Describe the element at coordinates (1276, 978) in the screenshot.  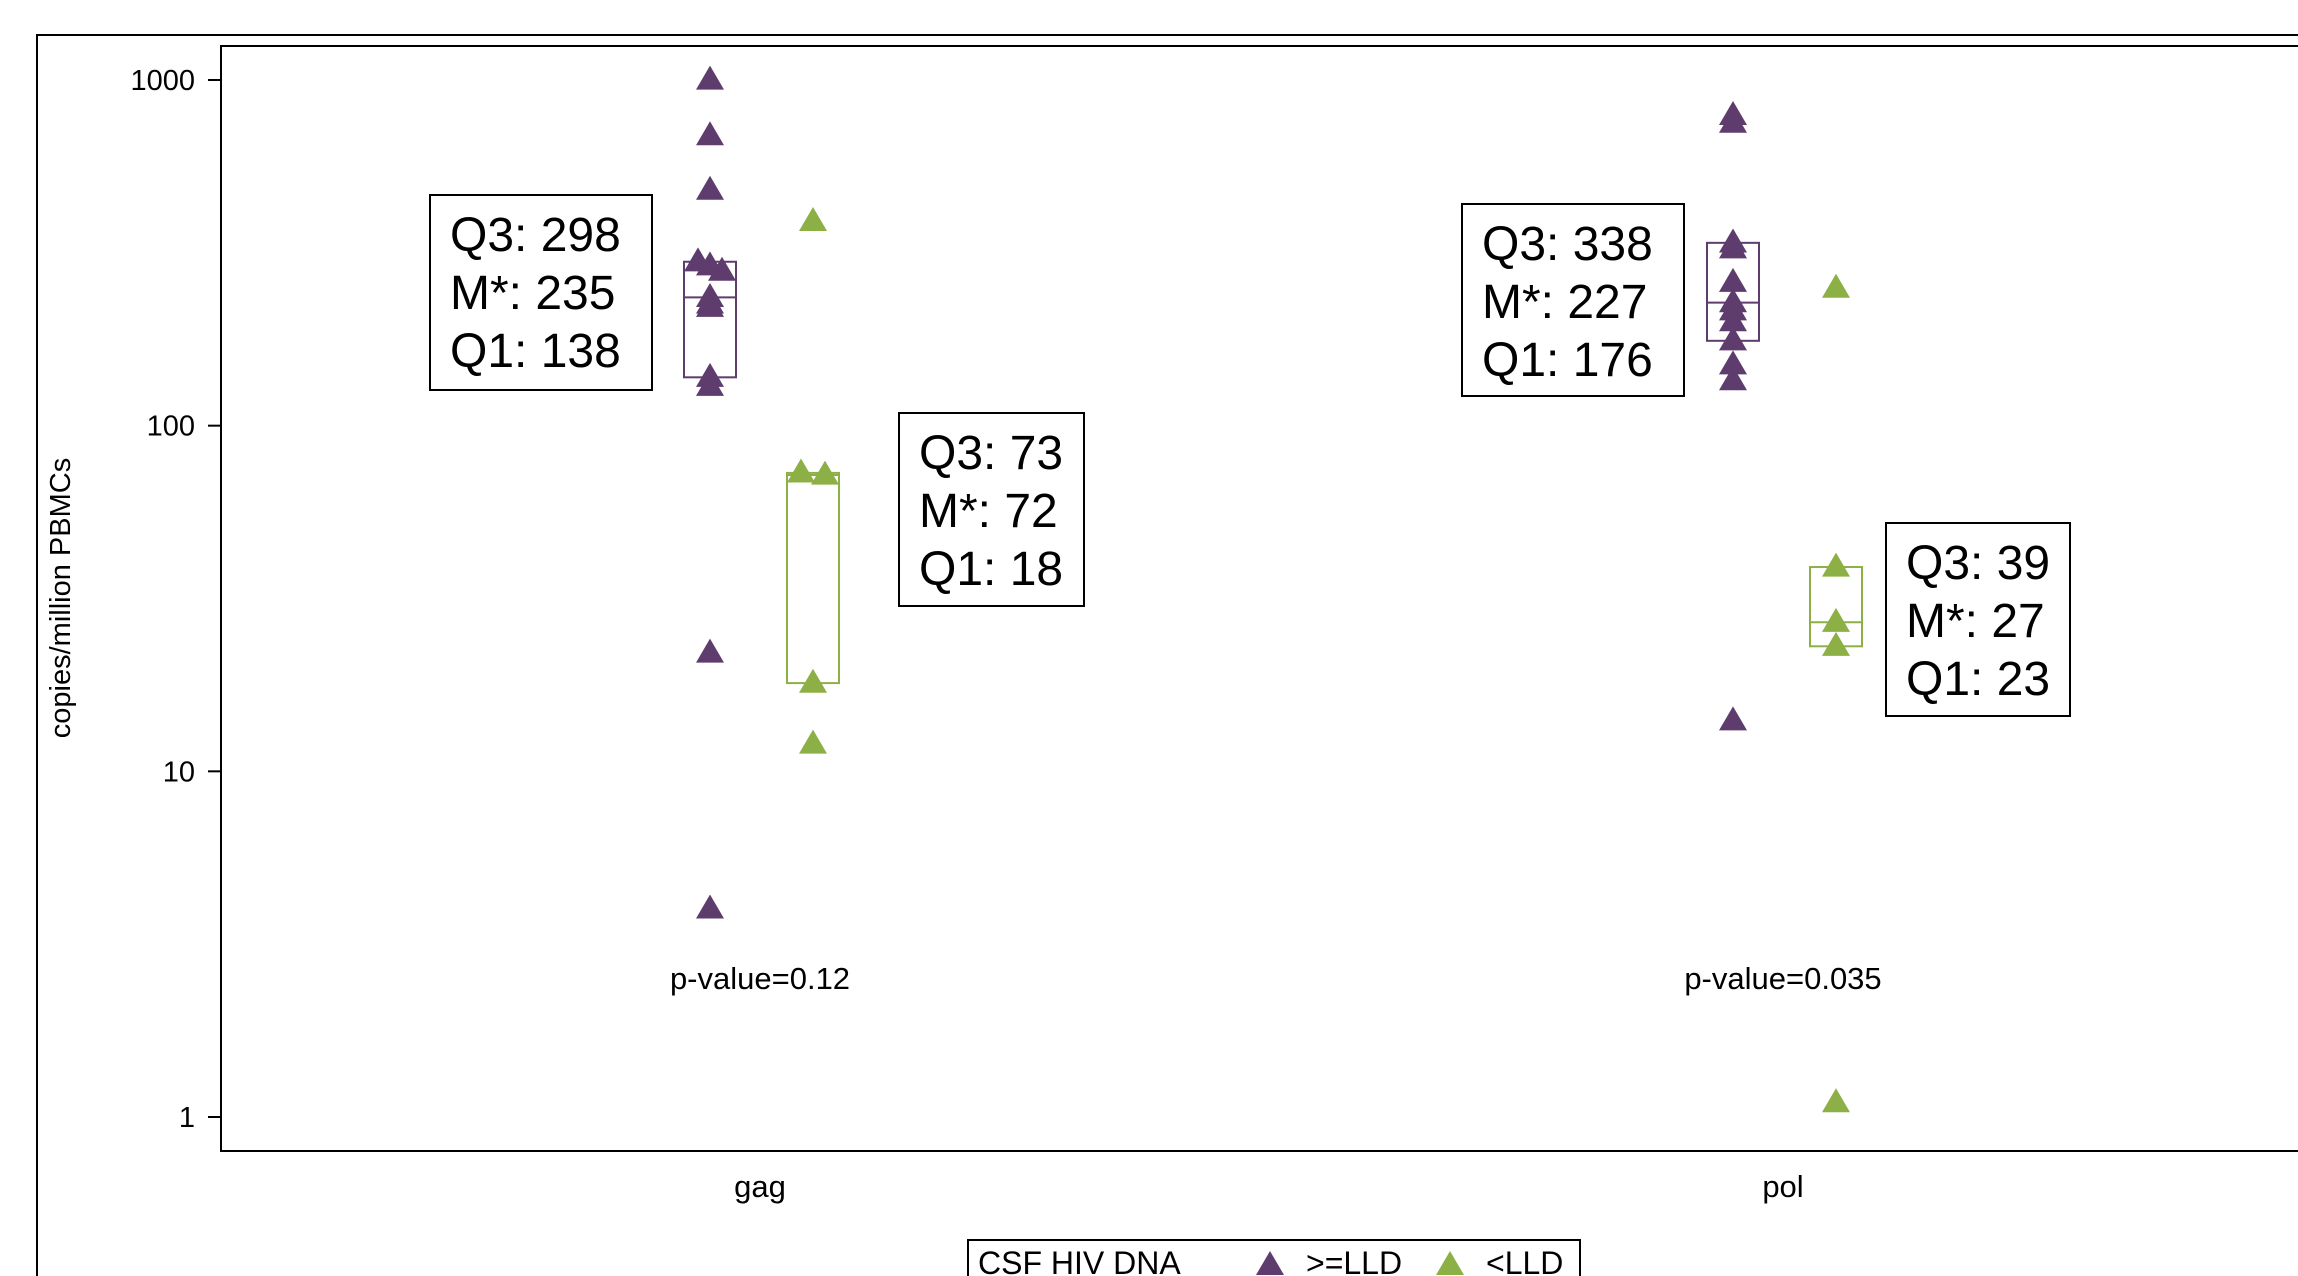
I see `p-value-layer: p-value=0.12 p-value=0.035` at that location.